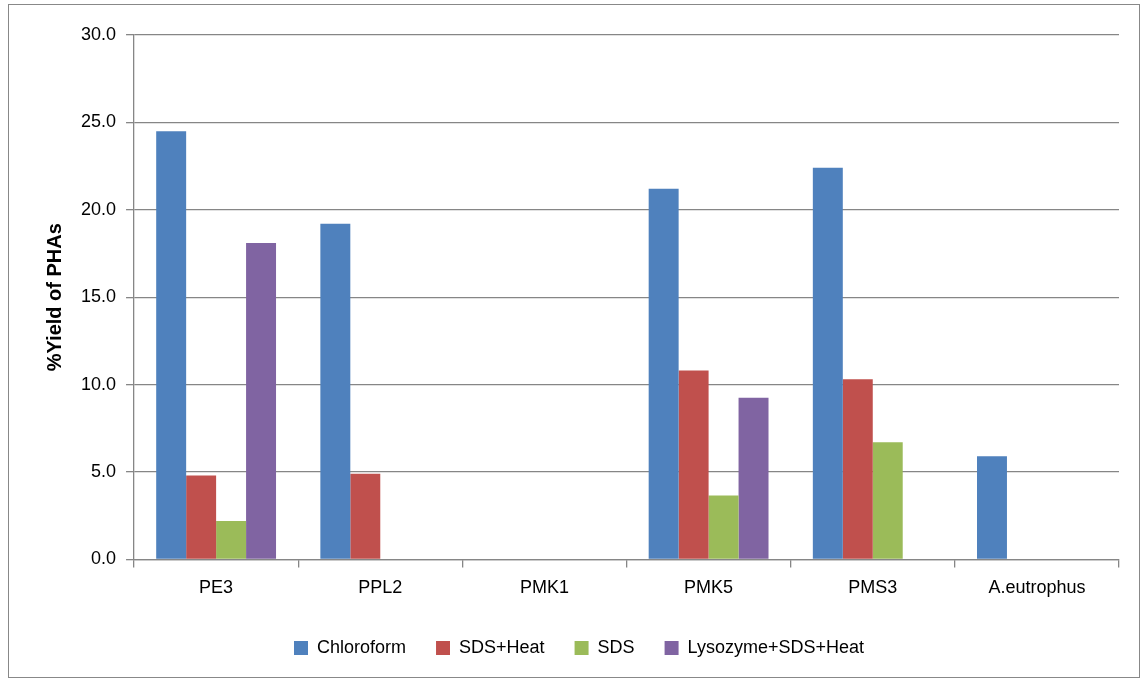 The image size is (1147, 682). What do you see at coordinates (502, 646) in the screenshot?
I see `legend-label: SDS+Heat` at bounding box center [502, 646].